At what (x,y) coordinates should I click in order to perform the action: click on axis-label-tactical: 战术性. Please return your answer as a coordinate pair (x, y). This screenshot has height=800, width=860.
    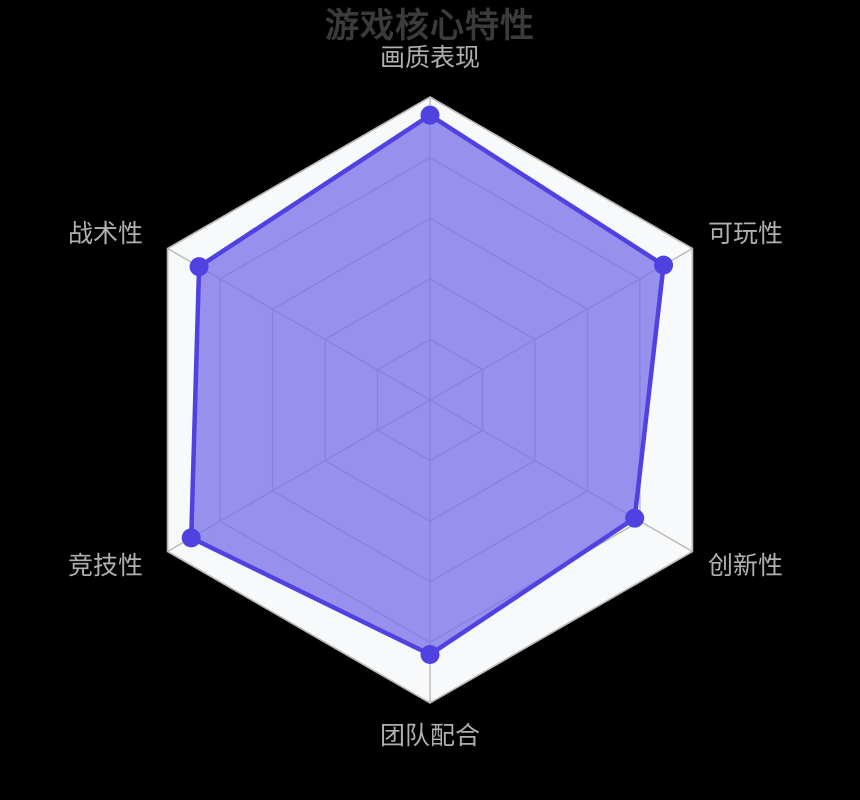
    Looking at the image, I should click on (106, 233).